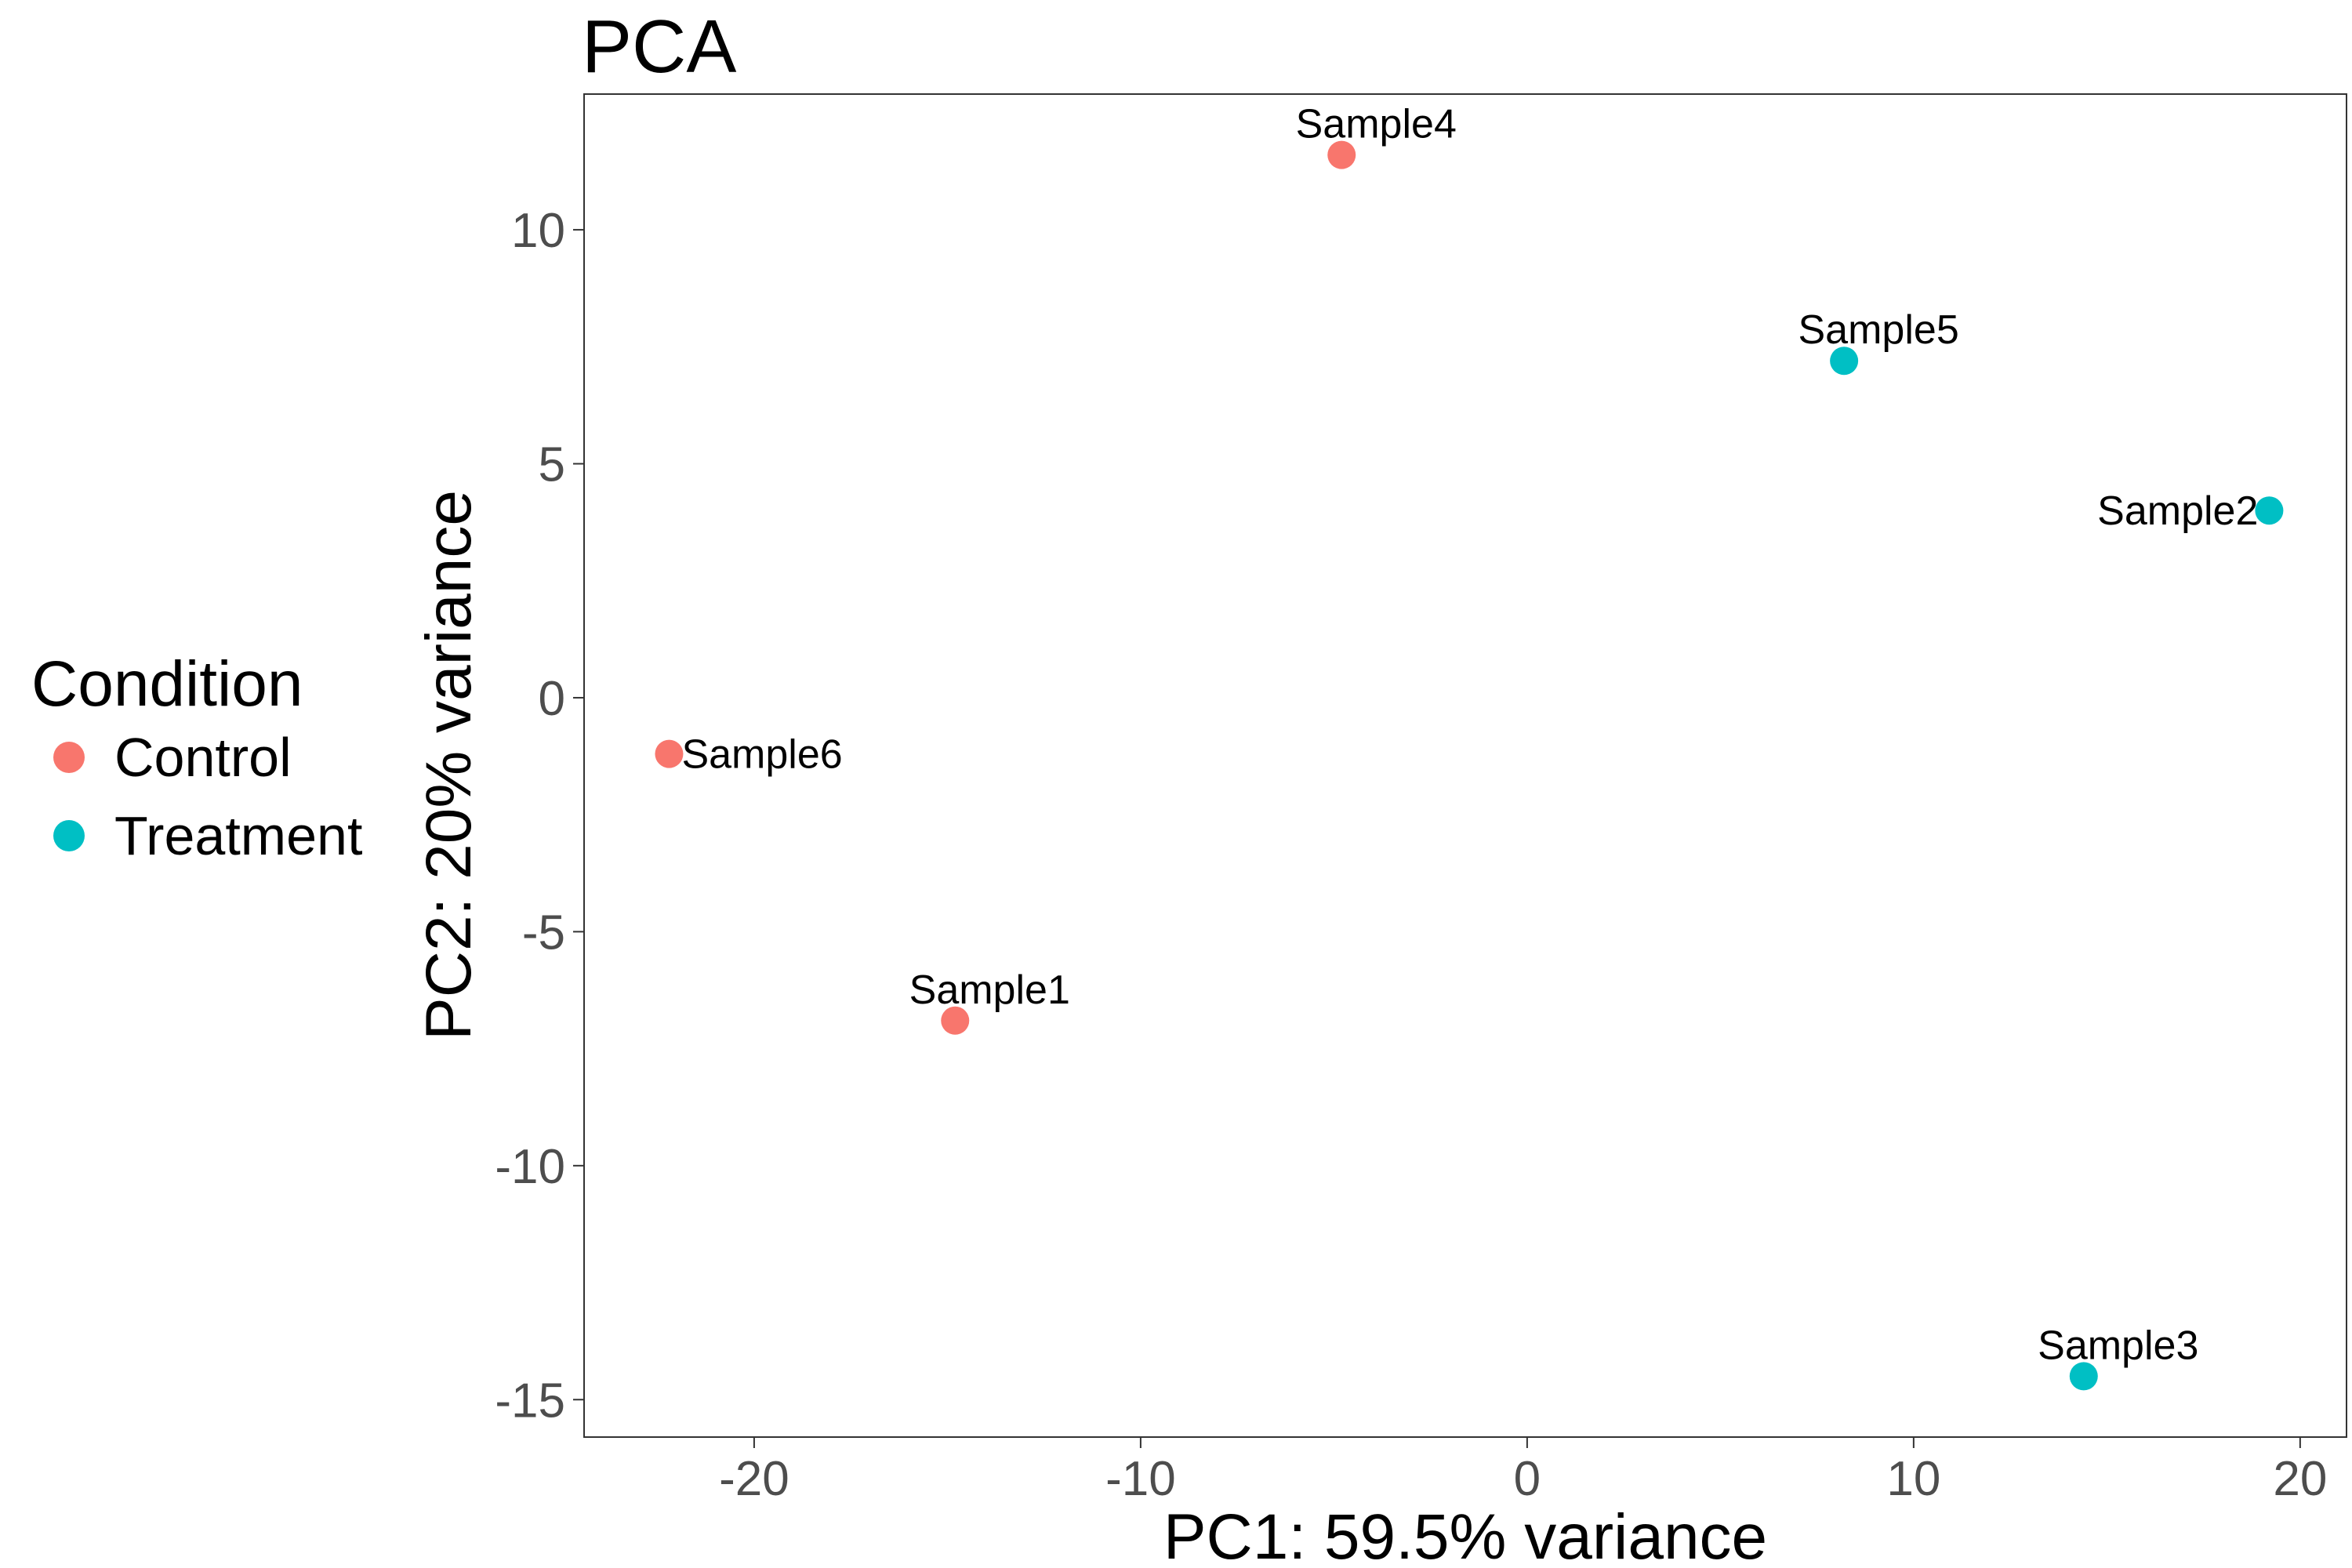 The height and width of the screenshot is (1568, 2352). I want to click on x-axis: -20 -10 0 10 20, so click(1523, 1471).